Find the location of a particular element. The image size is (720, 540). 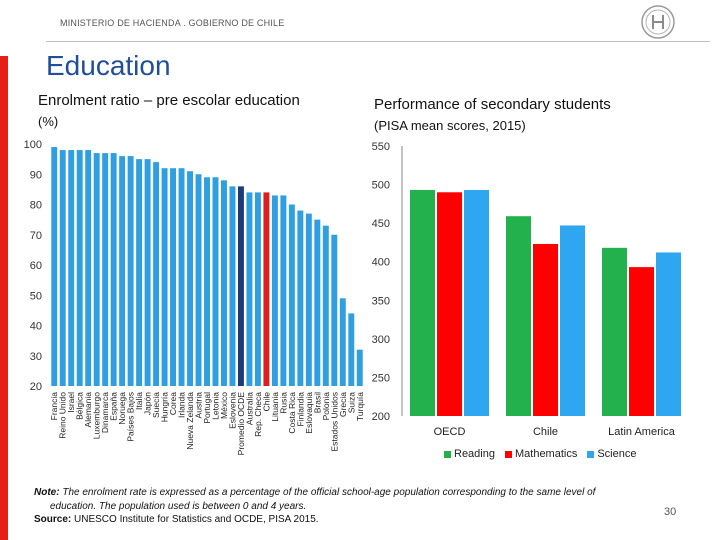

x-tick-label: España is located at coordinates (114, 406).